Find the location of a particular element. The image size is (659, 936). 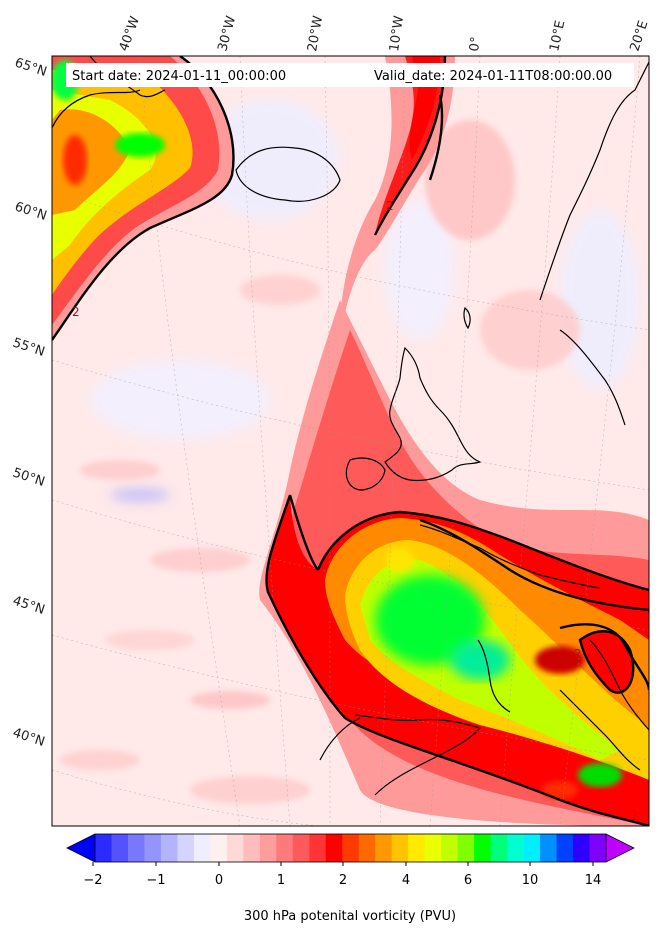

longitude-labels: 40°W 30°W 20°W 10°W 0° 10°E 20°E is located at coordinates (384, 33).